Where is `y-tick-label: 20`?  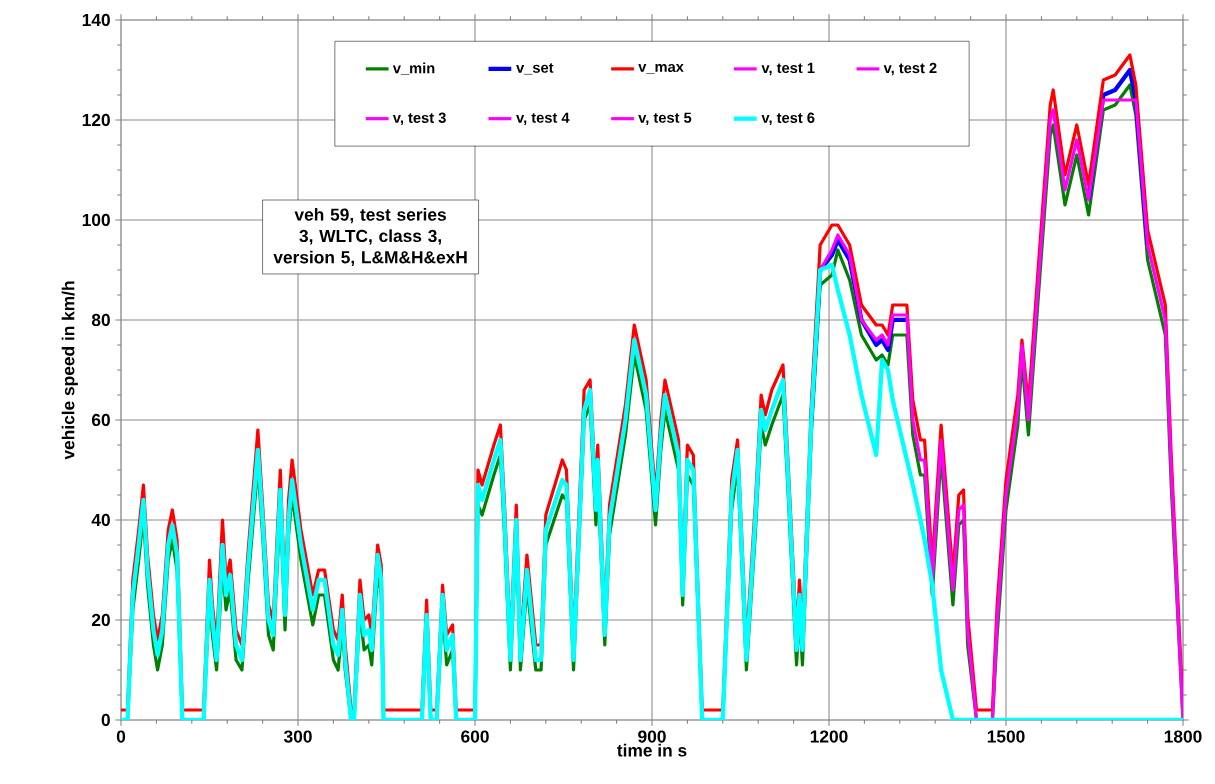 y-tick-label: 20 is located at coordinates (100, 620).